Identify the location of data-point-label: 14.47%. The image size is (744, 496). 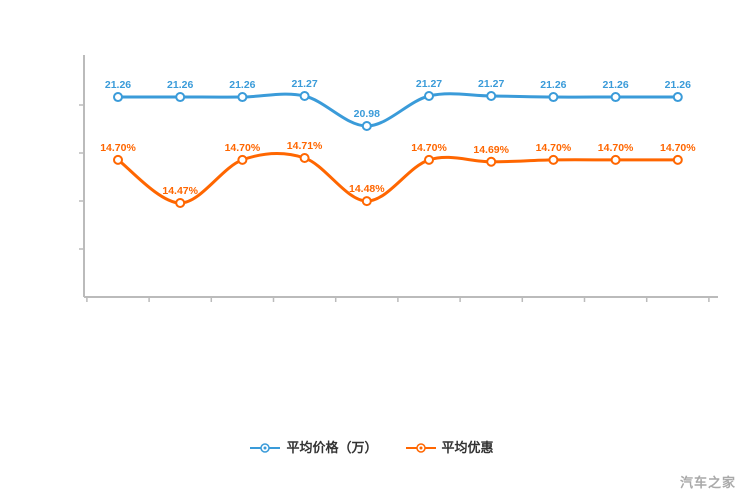
(180, 191).